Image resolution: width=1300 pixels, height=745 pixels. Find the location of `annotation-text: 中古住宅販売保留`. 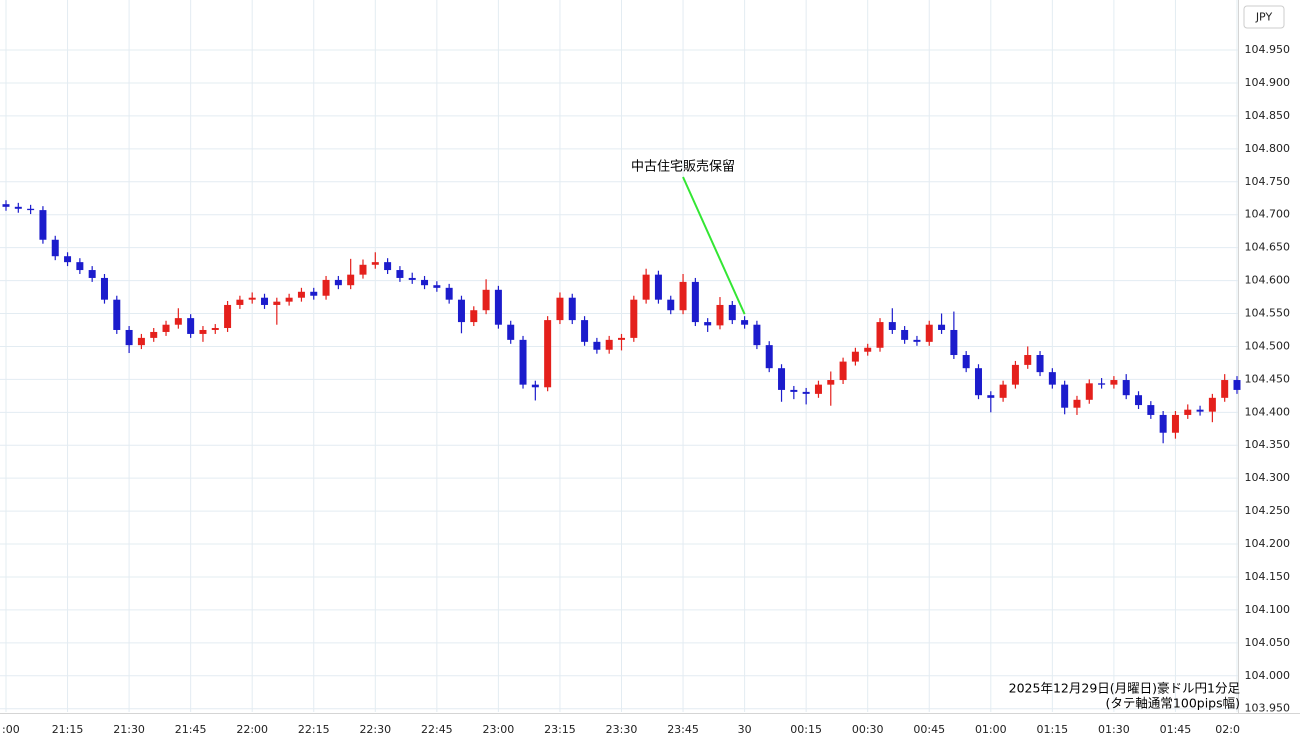

annotation-text: 中古住宅販売保留 is located at coordinates (683, 167).